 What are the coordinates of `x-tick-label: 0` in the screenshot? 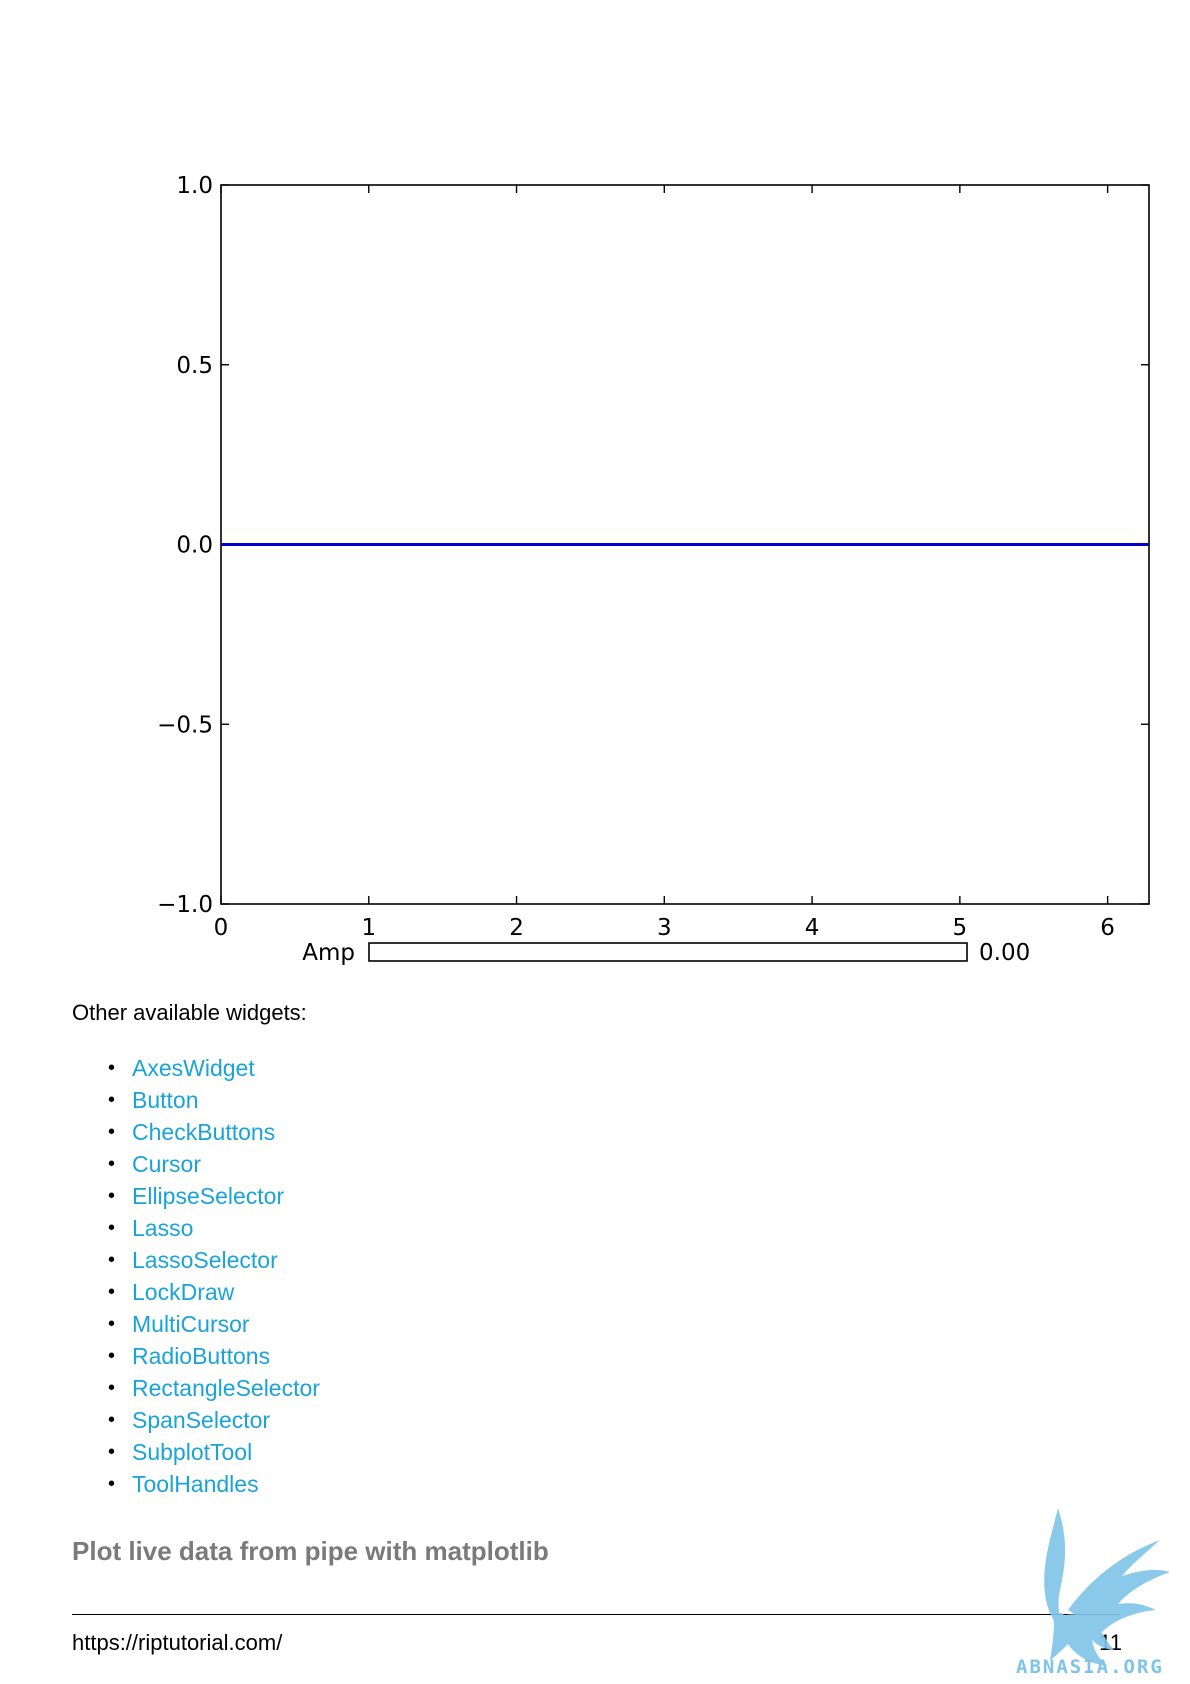 It's located at (221, 928).